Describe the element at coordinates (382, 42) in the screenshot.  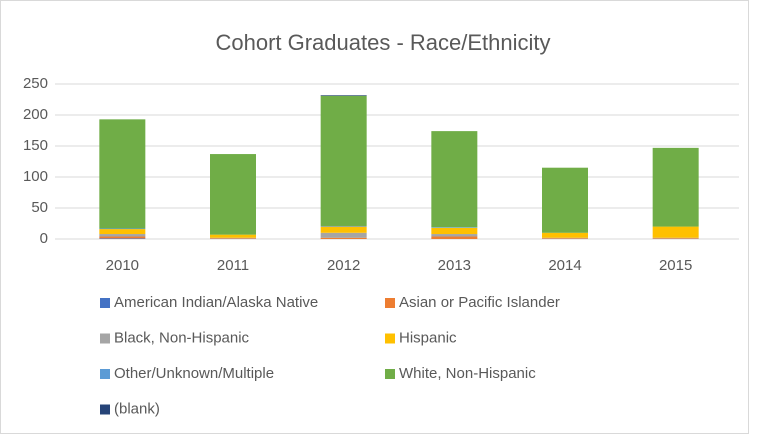
I see `chart-title: Cohort Graduates - Race/Ethnicity` at that location.